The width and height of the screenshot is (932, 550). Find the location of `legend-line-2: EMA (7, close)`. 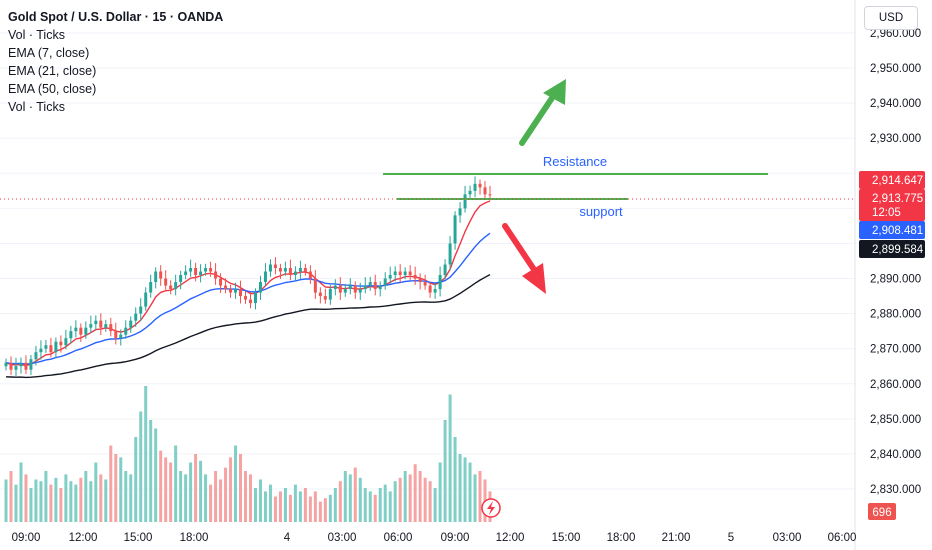

legend-line-2: EMA (7, close) is located at coordinates (49, 53).